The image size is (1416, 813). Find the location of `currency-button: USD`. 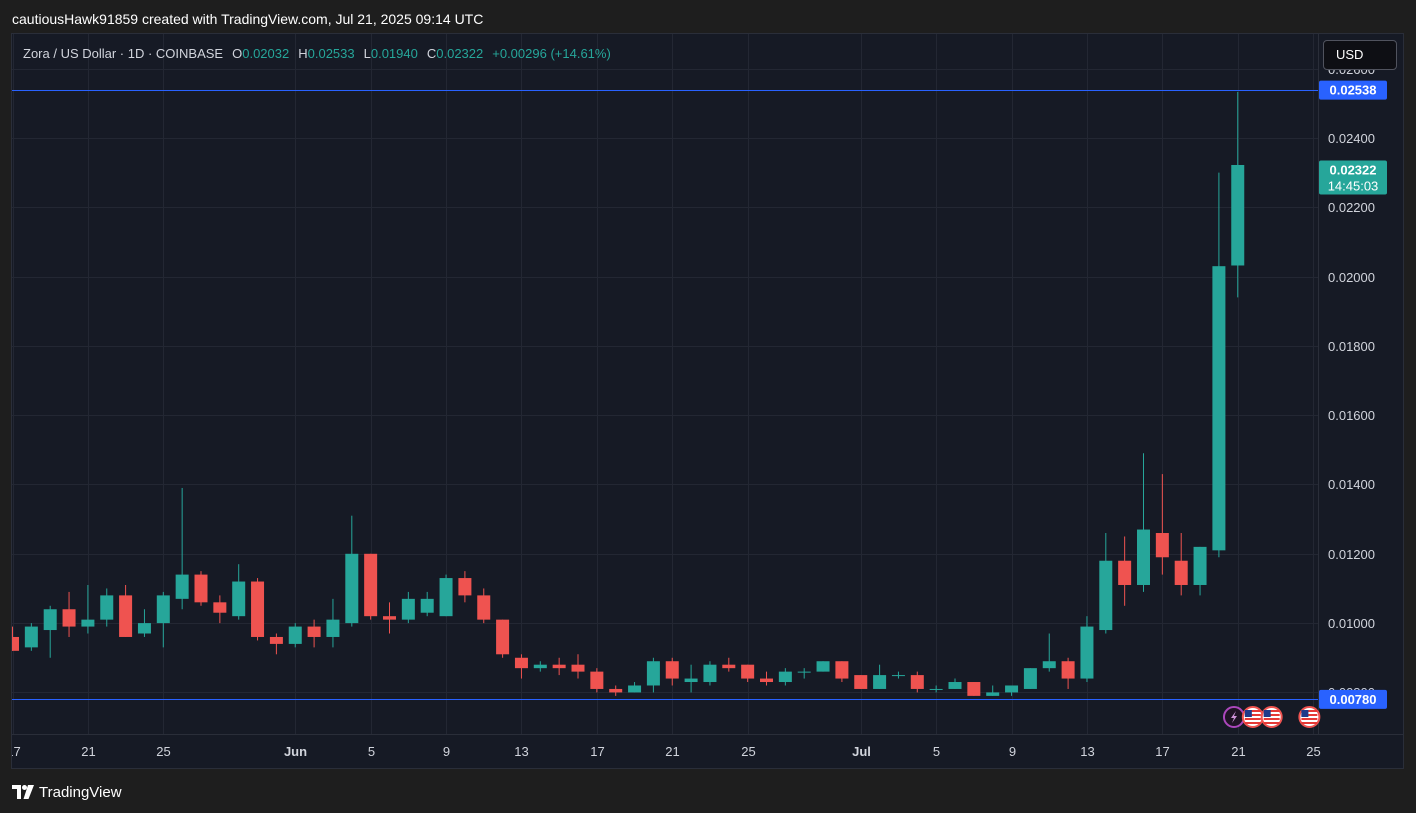

currency-button: USD is located at coordinates (1360, 55).